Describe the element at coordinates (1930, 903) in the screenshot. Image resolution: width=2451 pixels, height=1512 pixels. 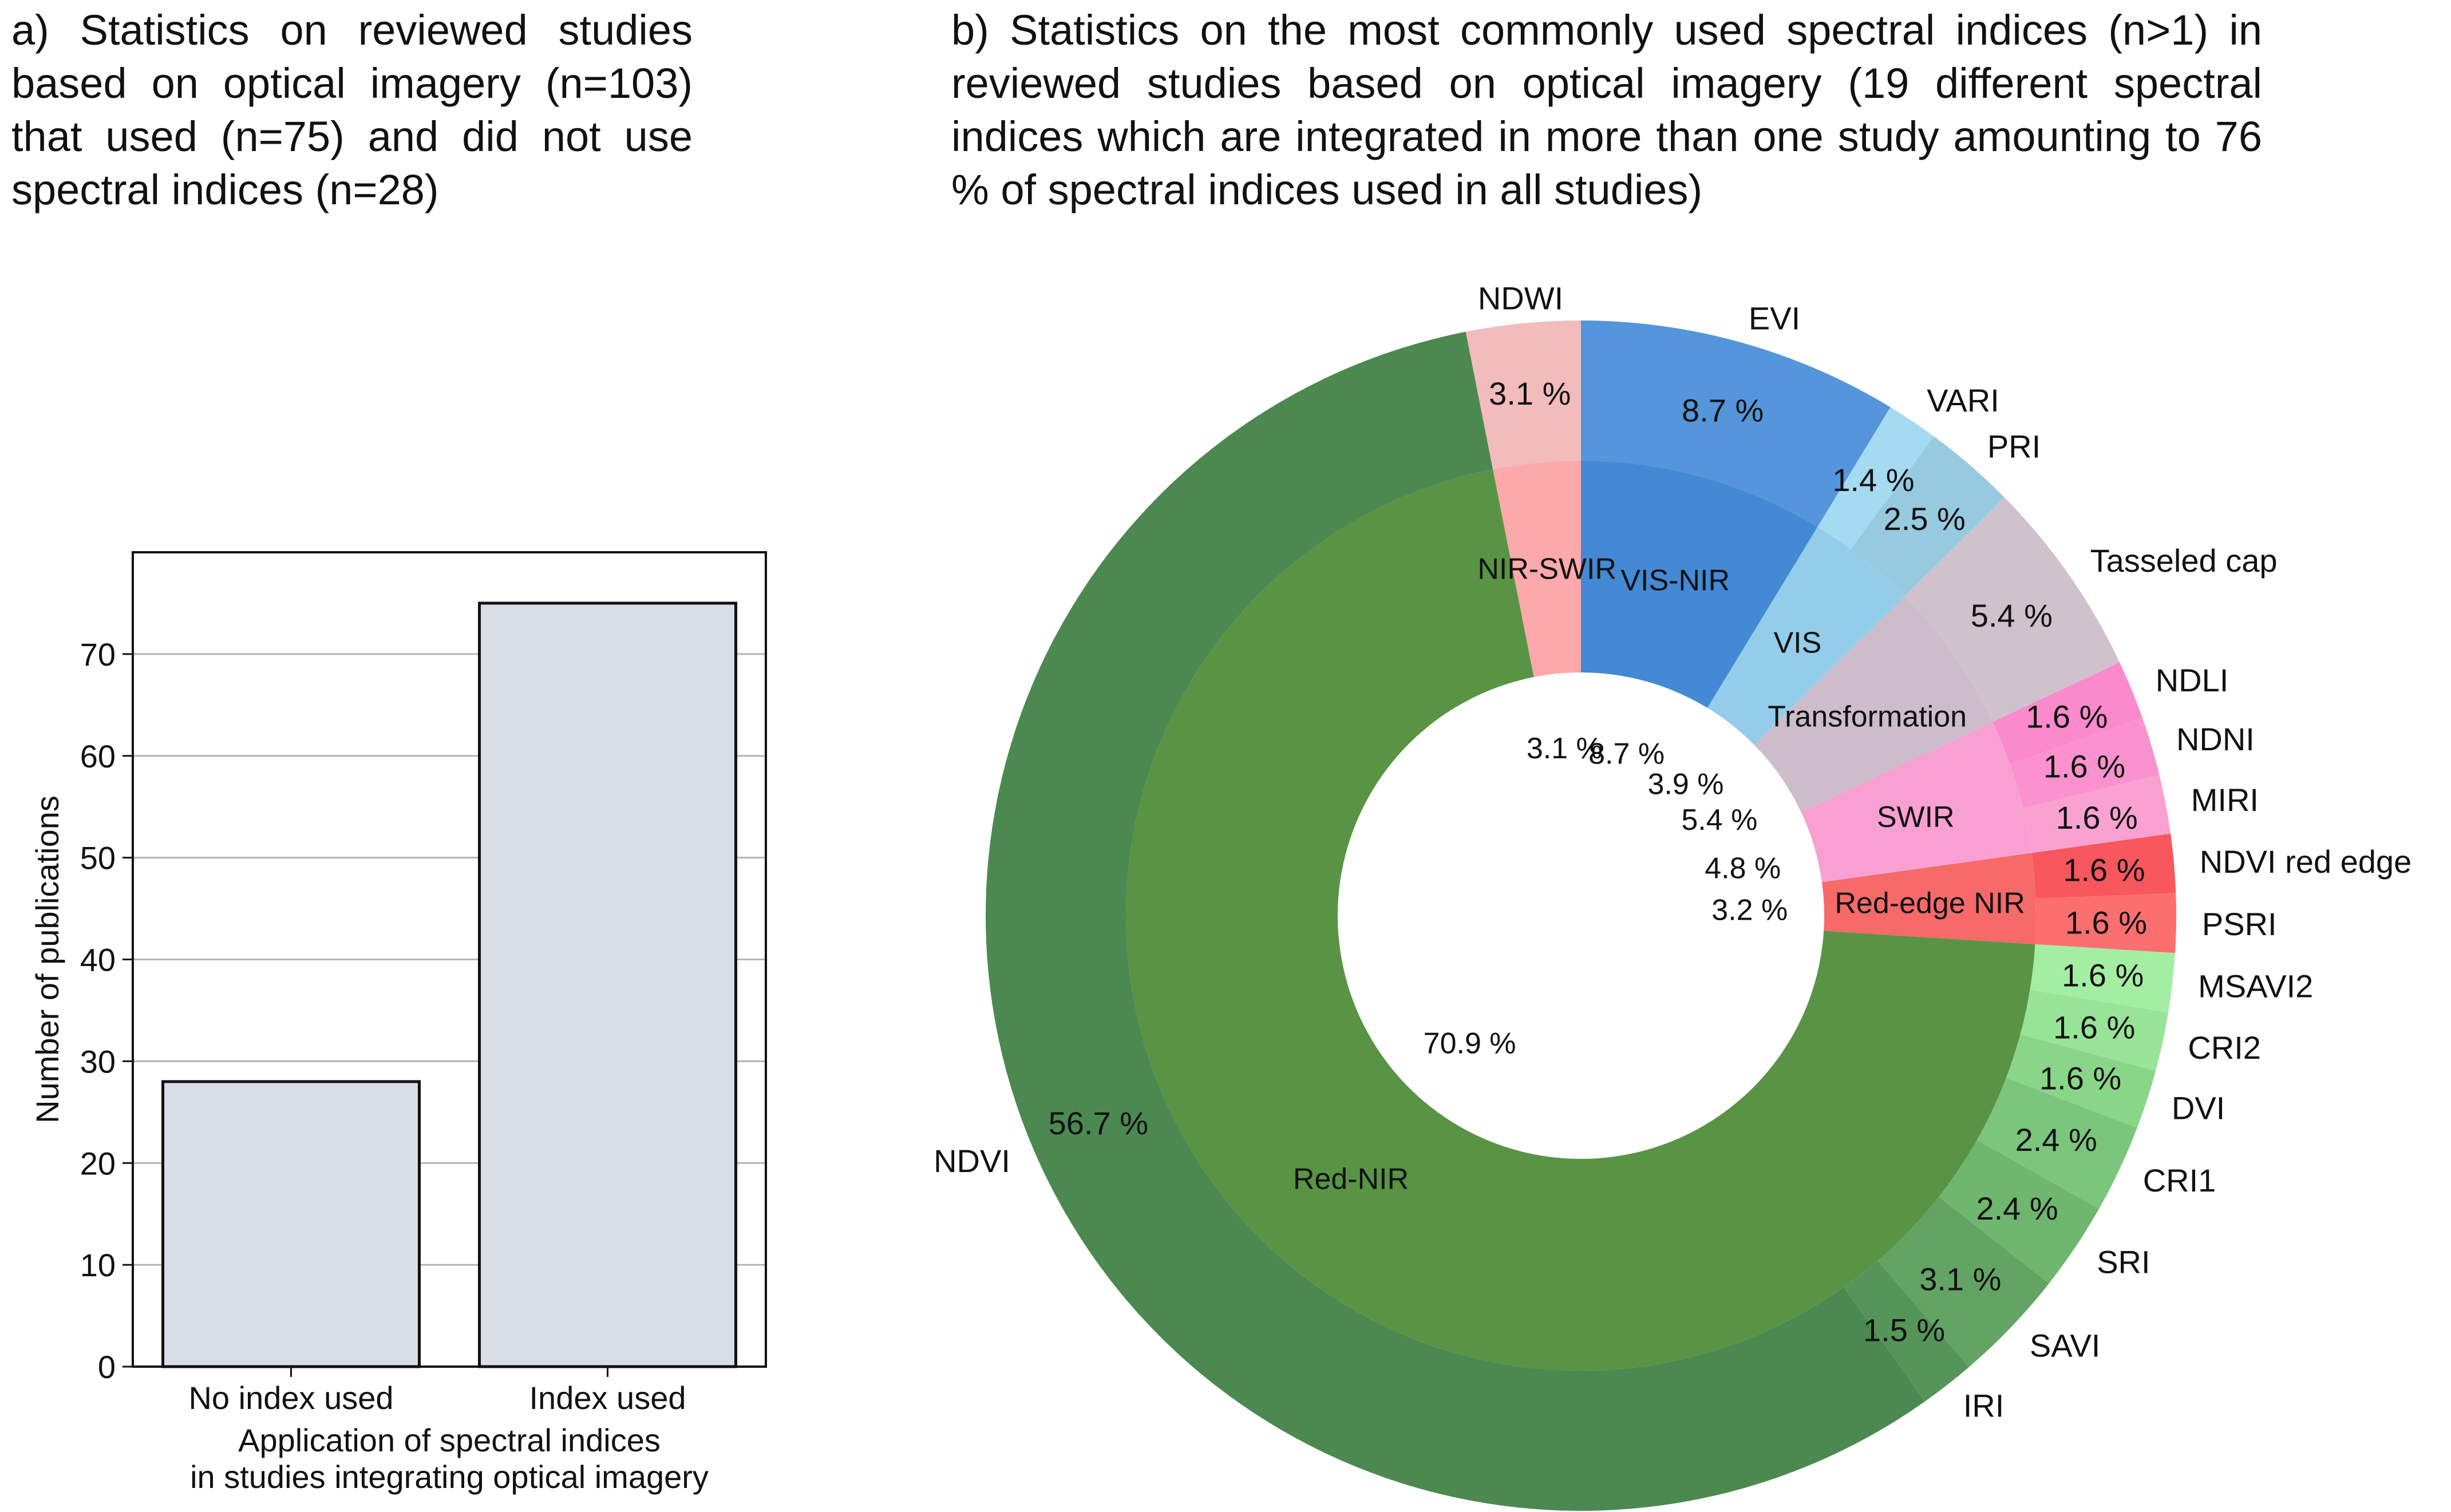
I see `inner-name-label: Red-edge NIR` at that location.